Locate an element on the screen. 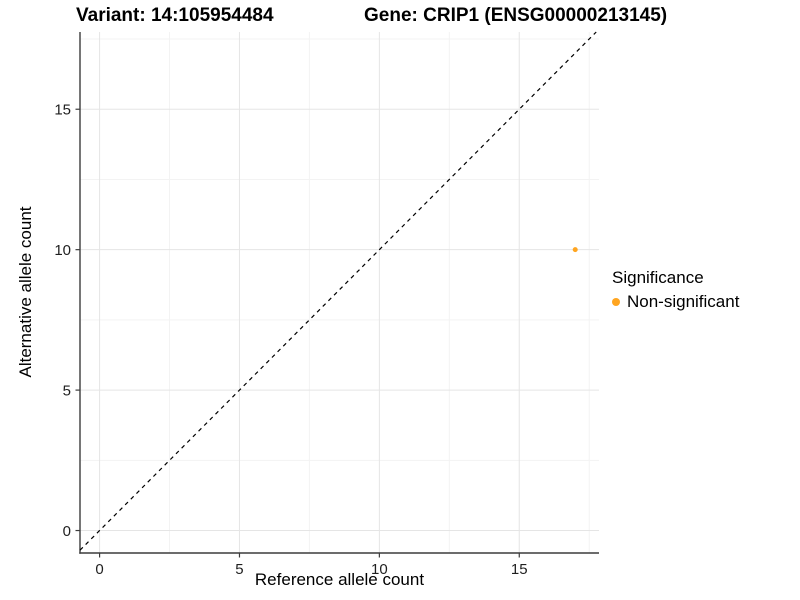 The width and height of the screenshot is (800, 600). x-tick-label: 0 is located at coordinates (99, 569).